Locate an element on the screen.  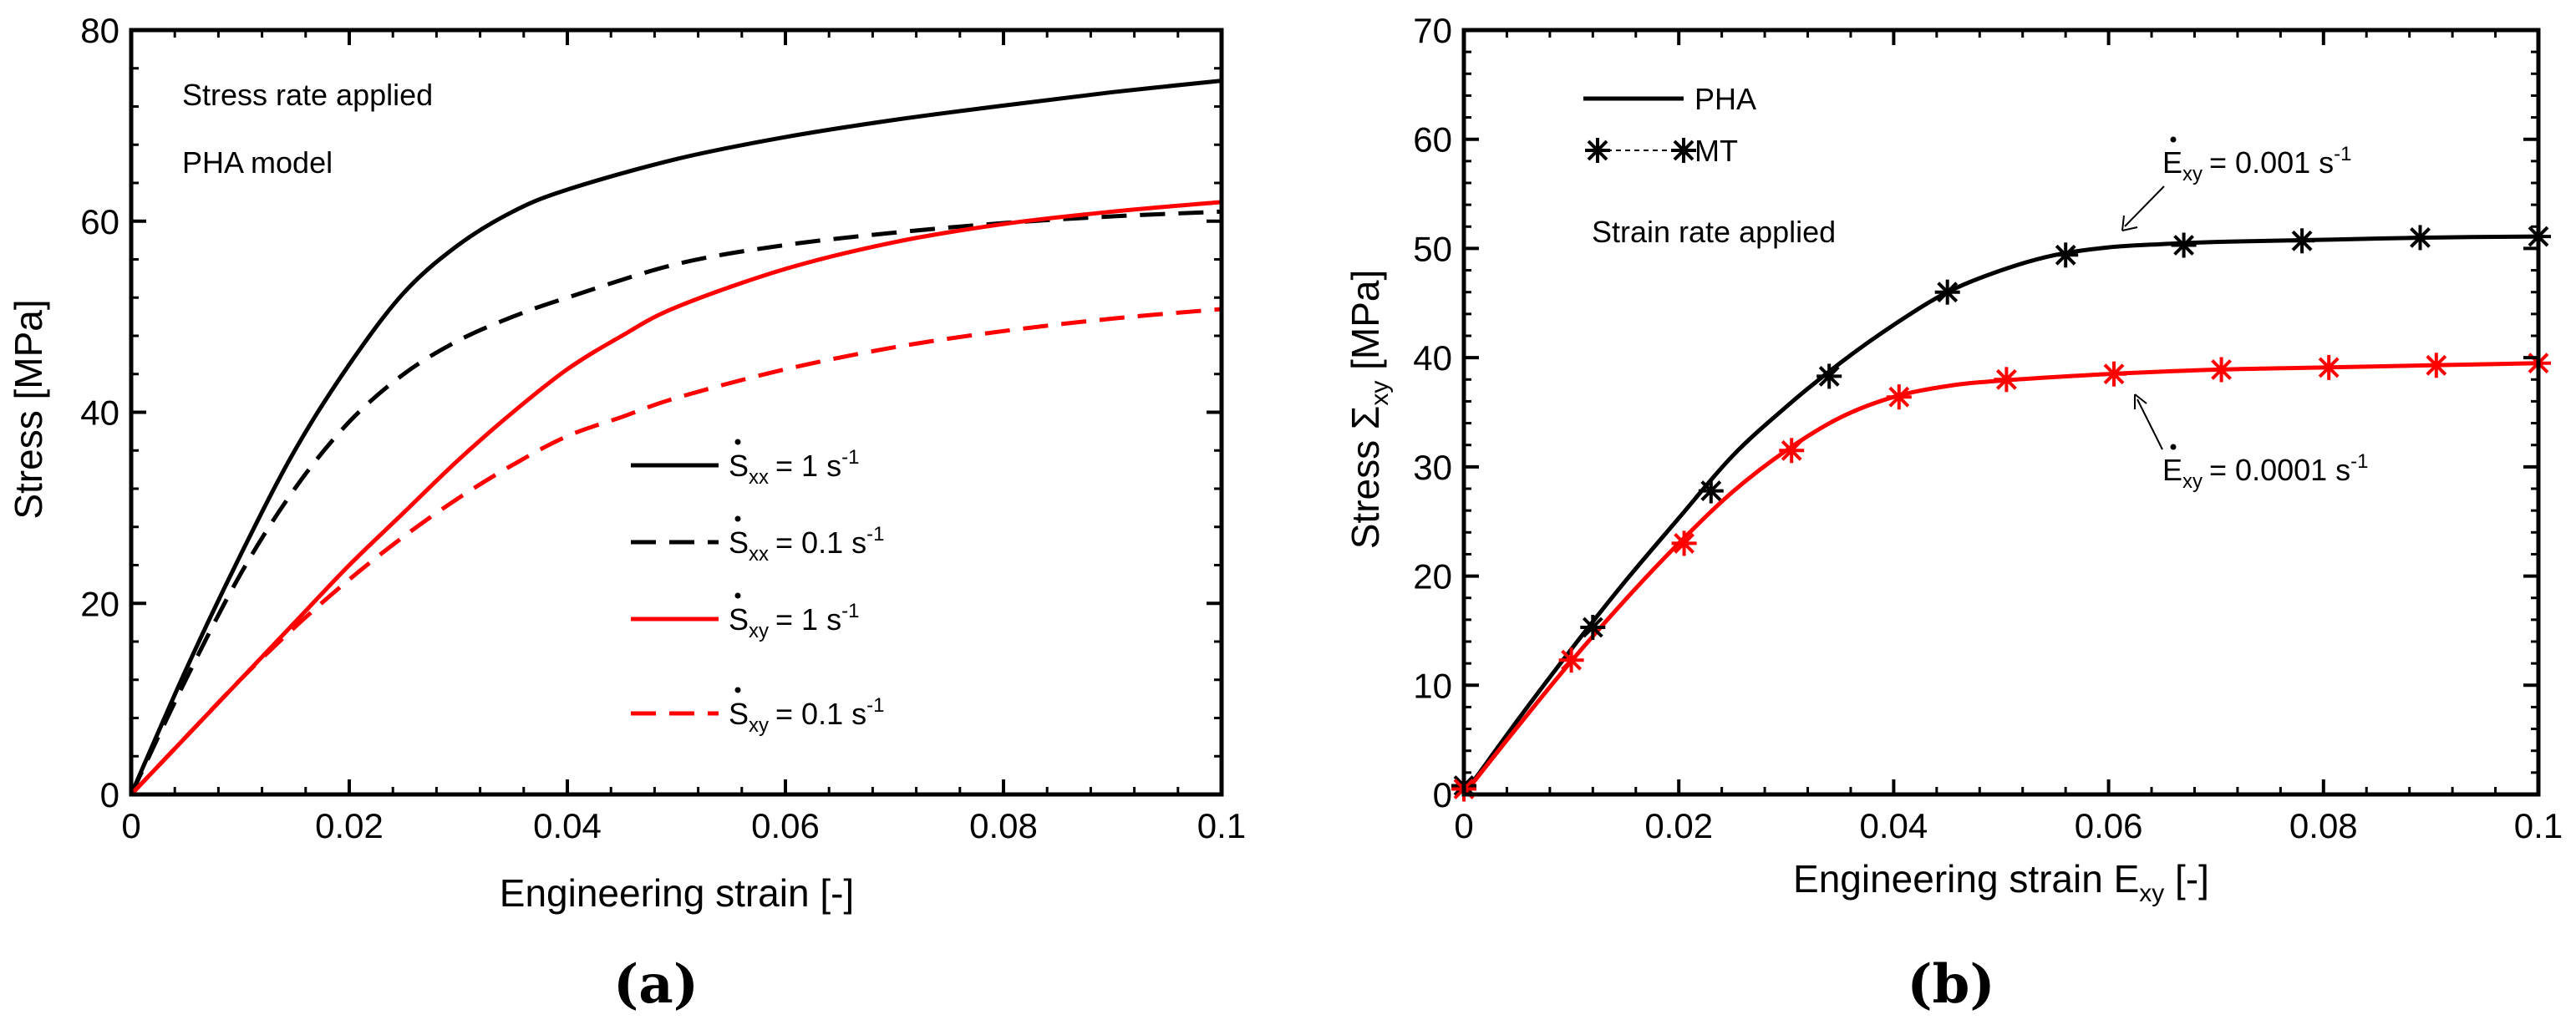
chart-b-mt-point-3-3-bar-d2 is located at coordinates (1791, 450).